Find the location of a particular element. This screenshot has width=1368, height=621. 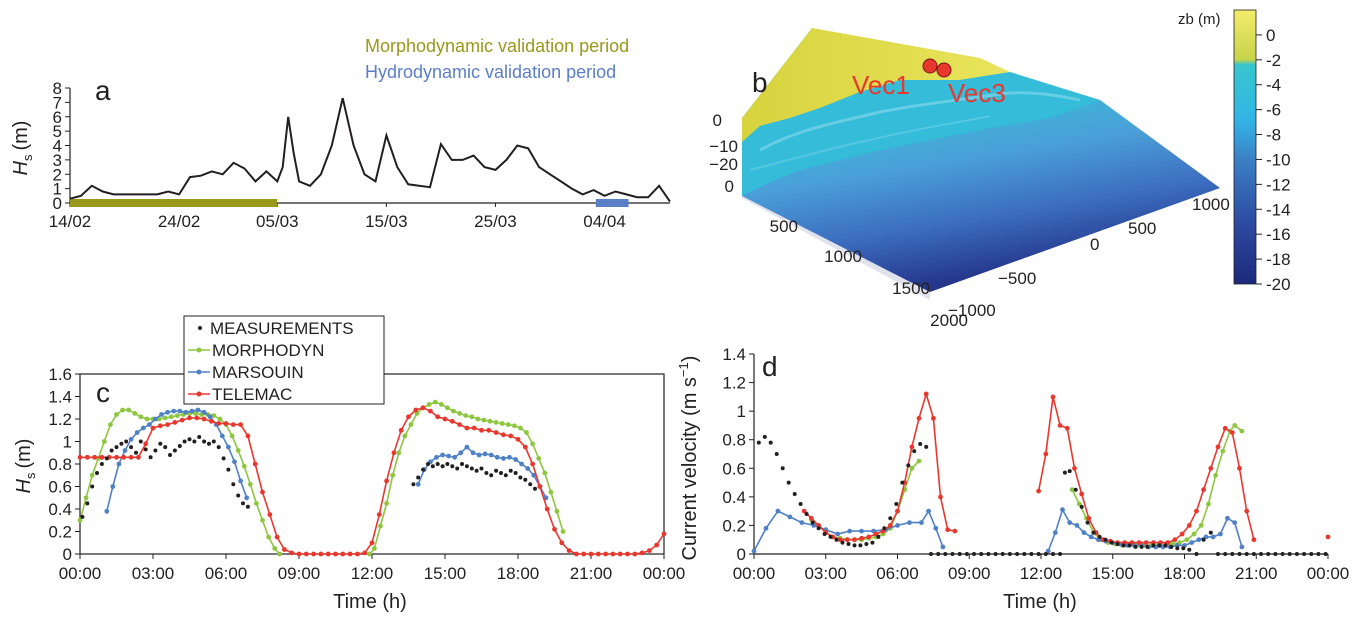

panel-c-ytick-label: 0.6 is located at coordinates (60, 487).